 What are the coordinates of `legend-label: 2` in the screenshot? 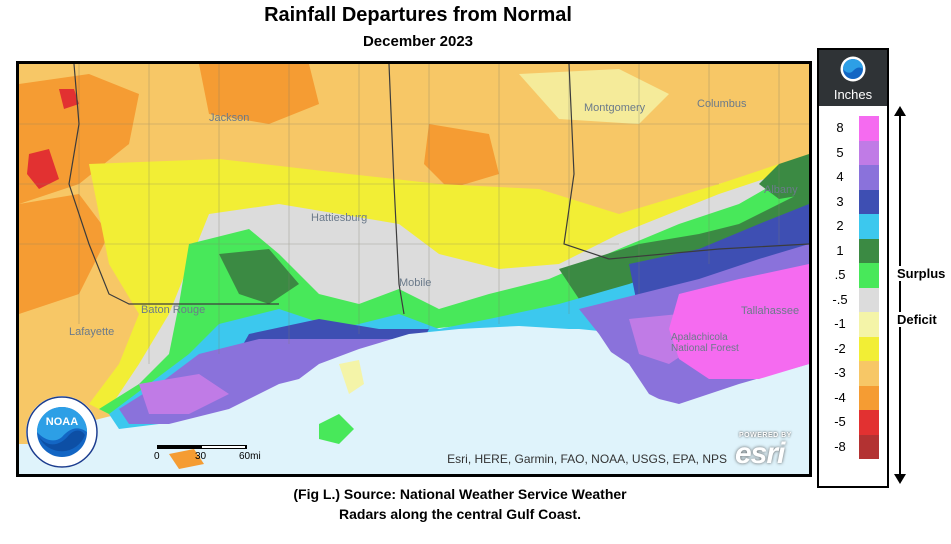 It's located at (840, 225).